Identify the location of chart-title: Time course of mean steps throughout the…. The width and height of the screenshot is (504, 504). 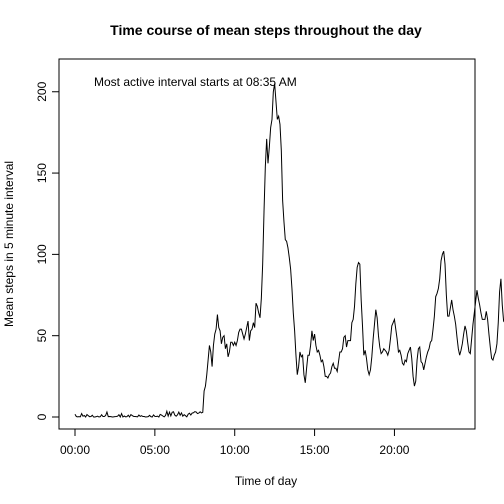
(266, 30).